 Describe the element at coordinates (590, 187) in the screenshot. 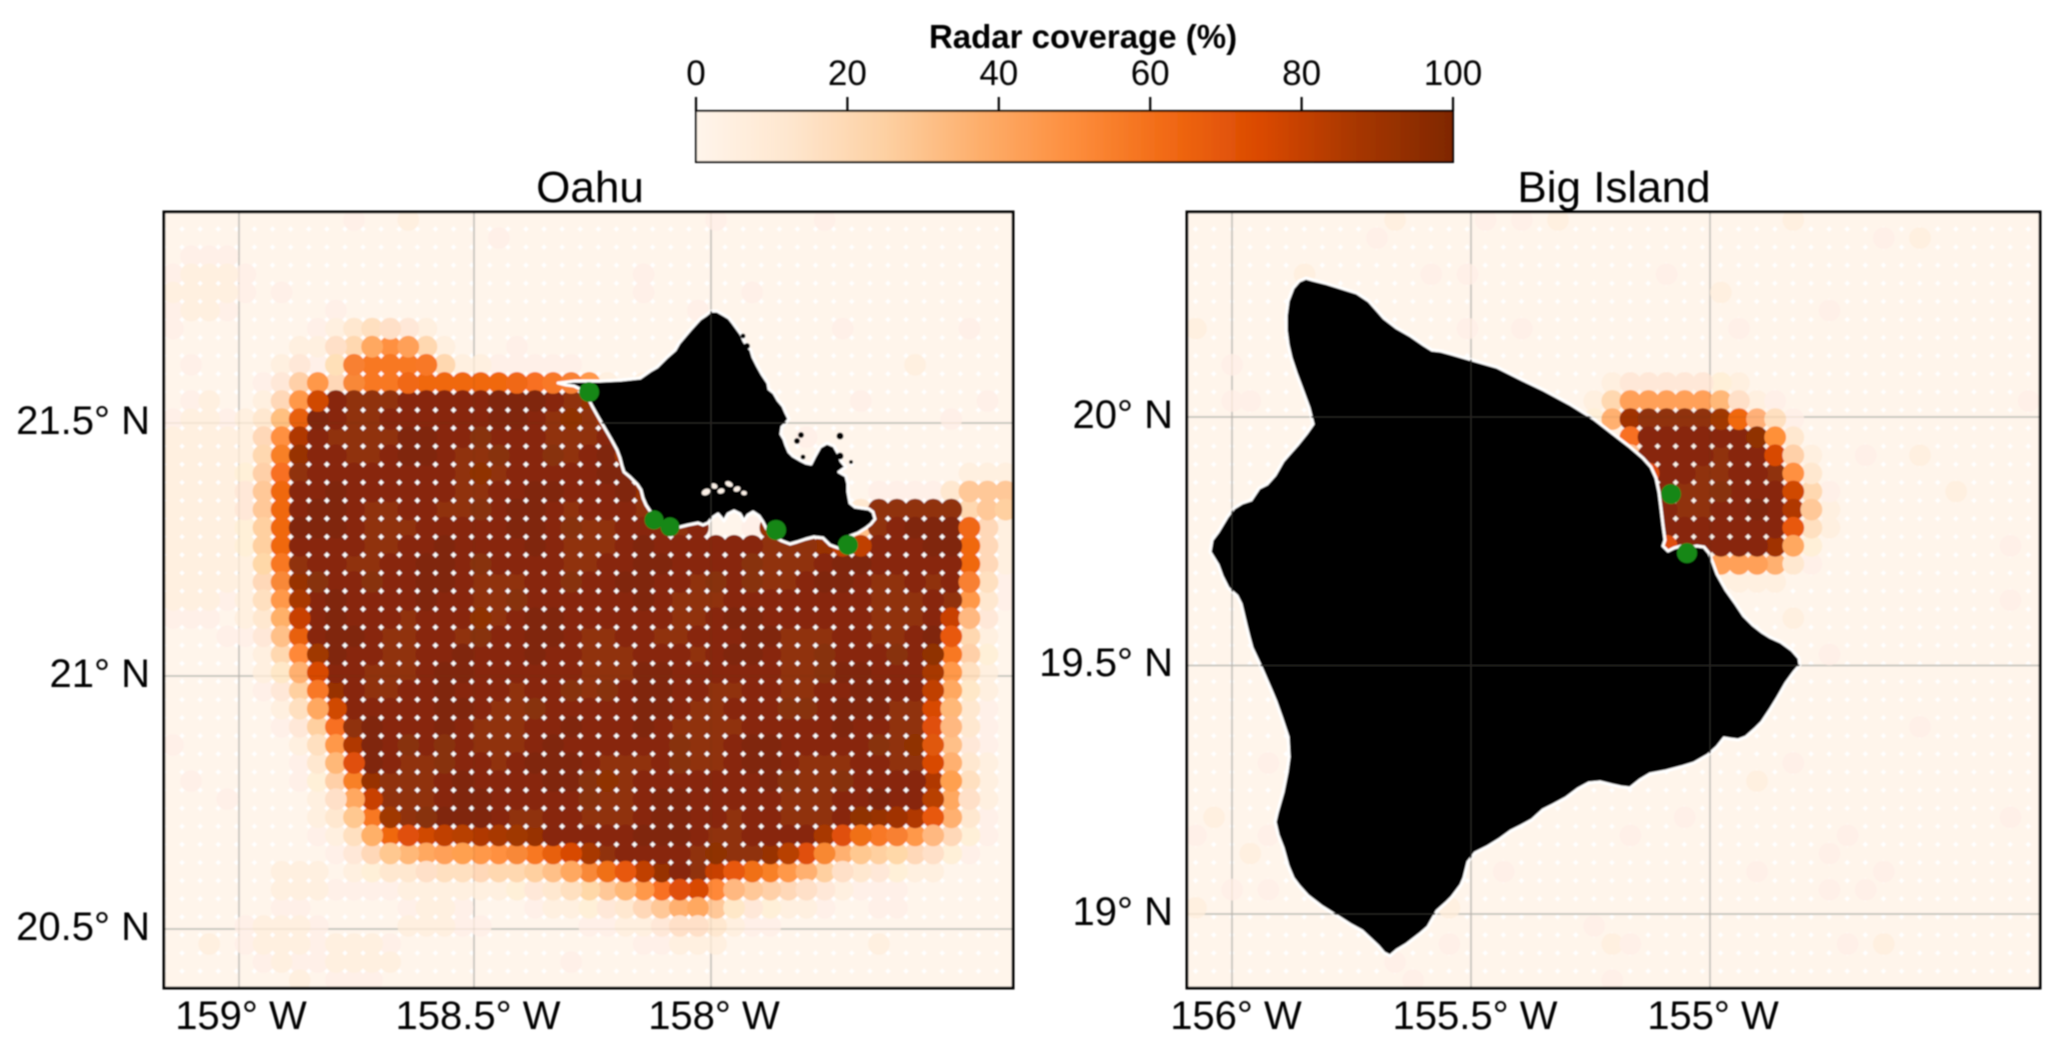

I see `svg-text: Oahu` at that location.